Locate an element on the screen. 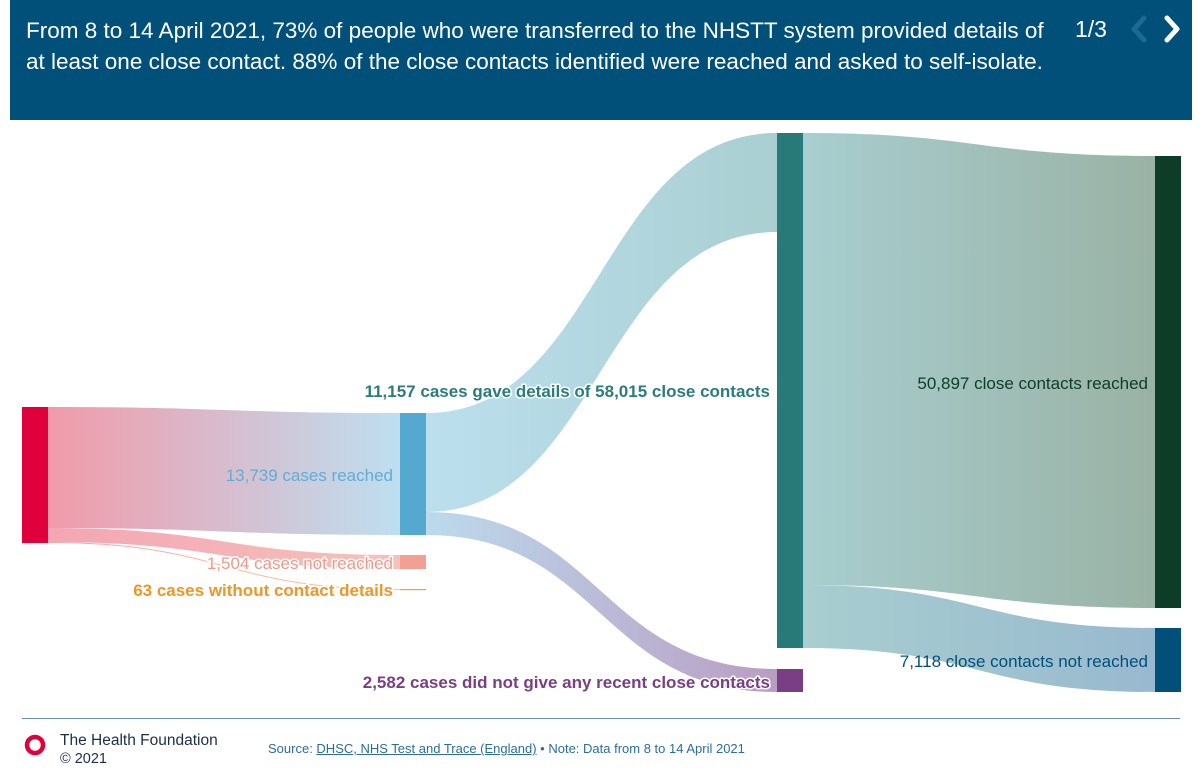  page-indicator: 1/3 is located at coordinates (1091, 29).